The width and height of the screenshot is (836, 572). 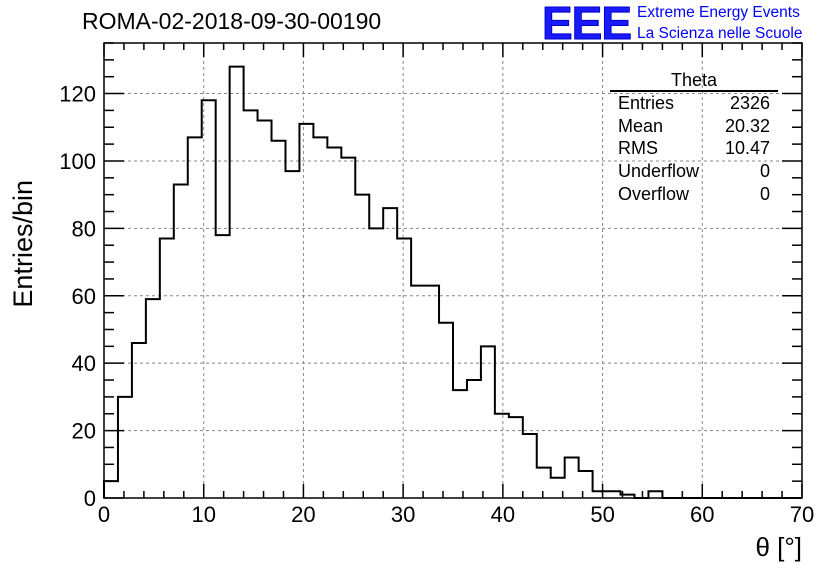 I want to click on stat-row-rms: RMS 10.47, so click(x=694, y=148).